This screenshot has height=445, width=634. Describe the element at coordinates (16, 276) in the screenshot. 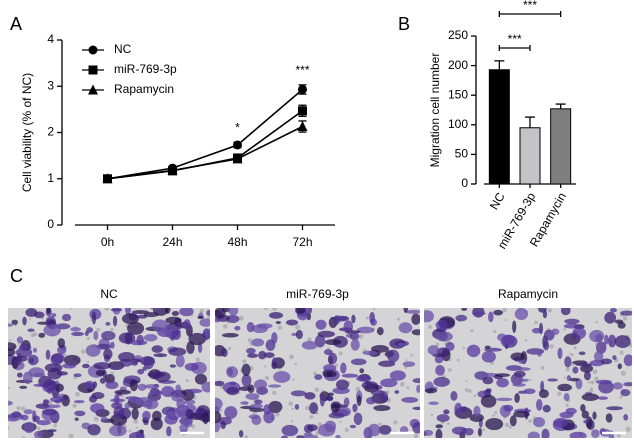

I see `panel-label: C` at that location.